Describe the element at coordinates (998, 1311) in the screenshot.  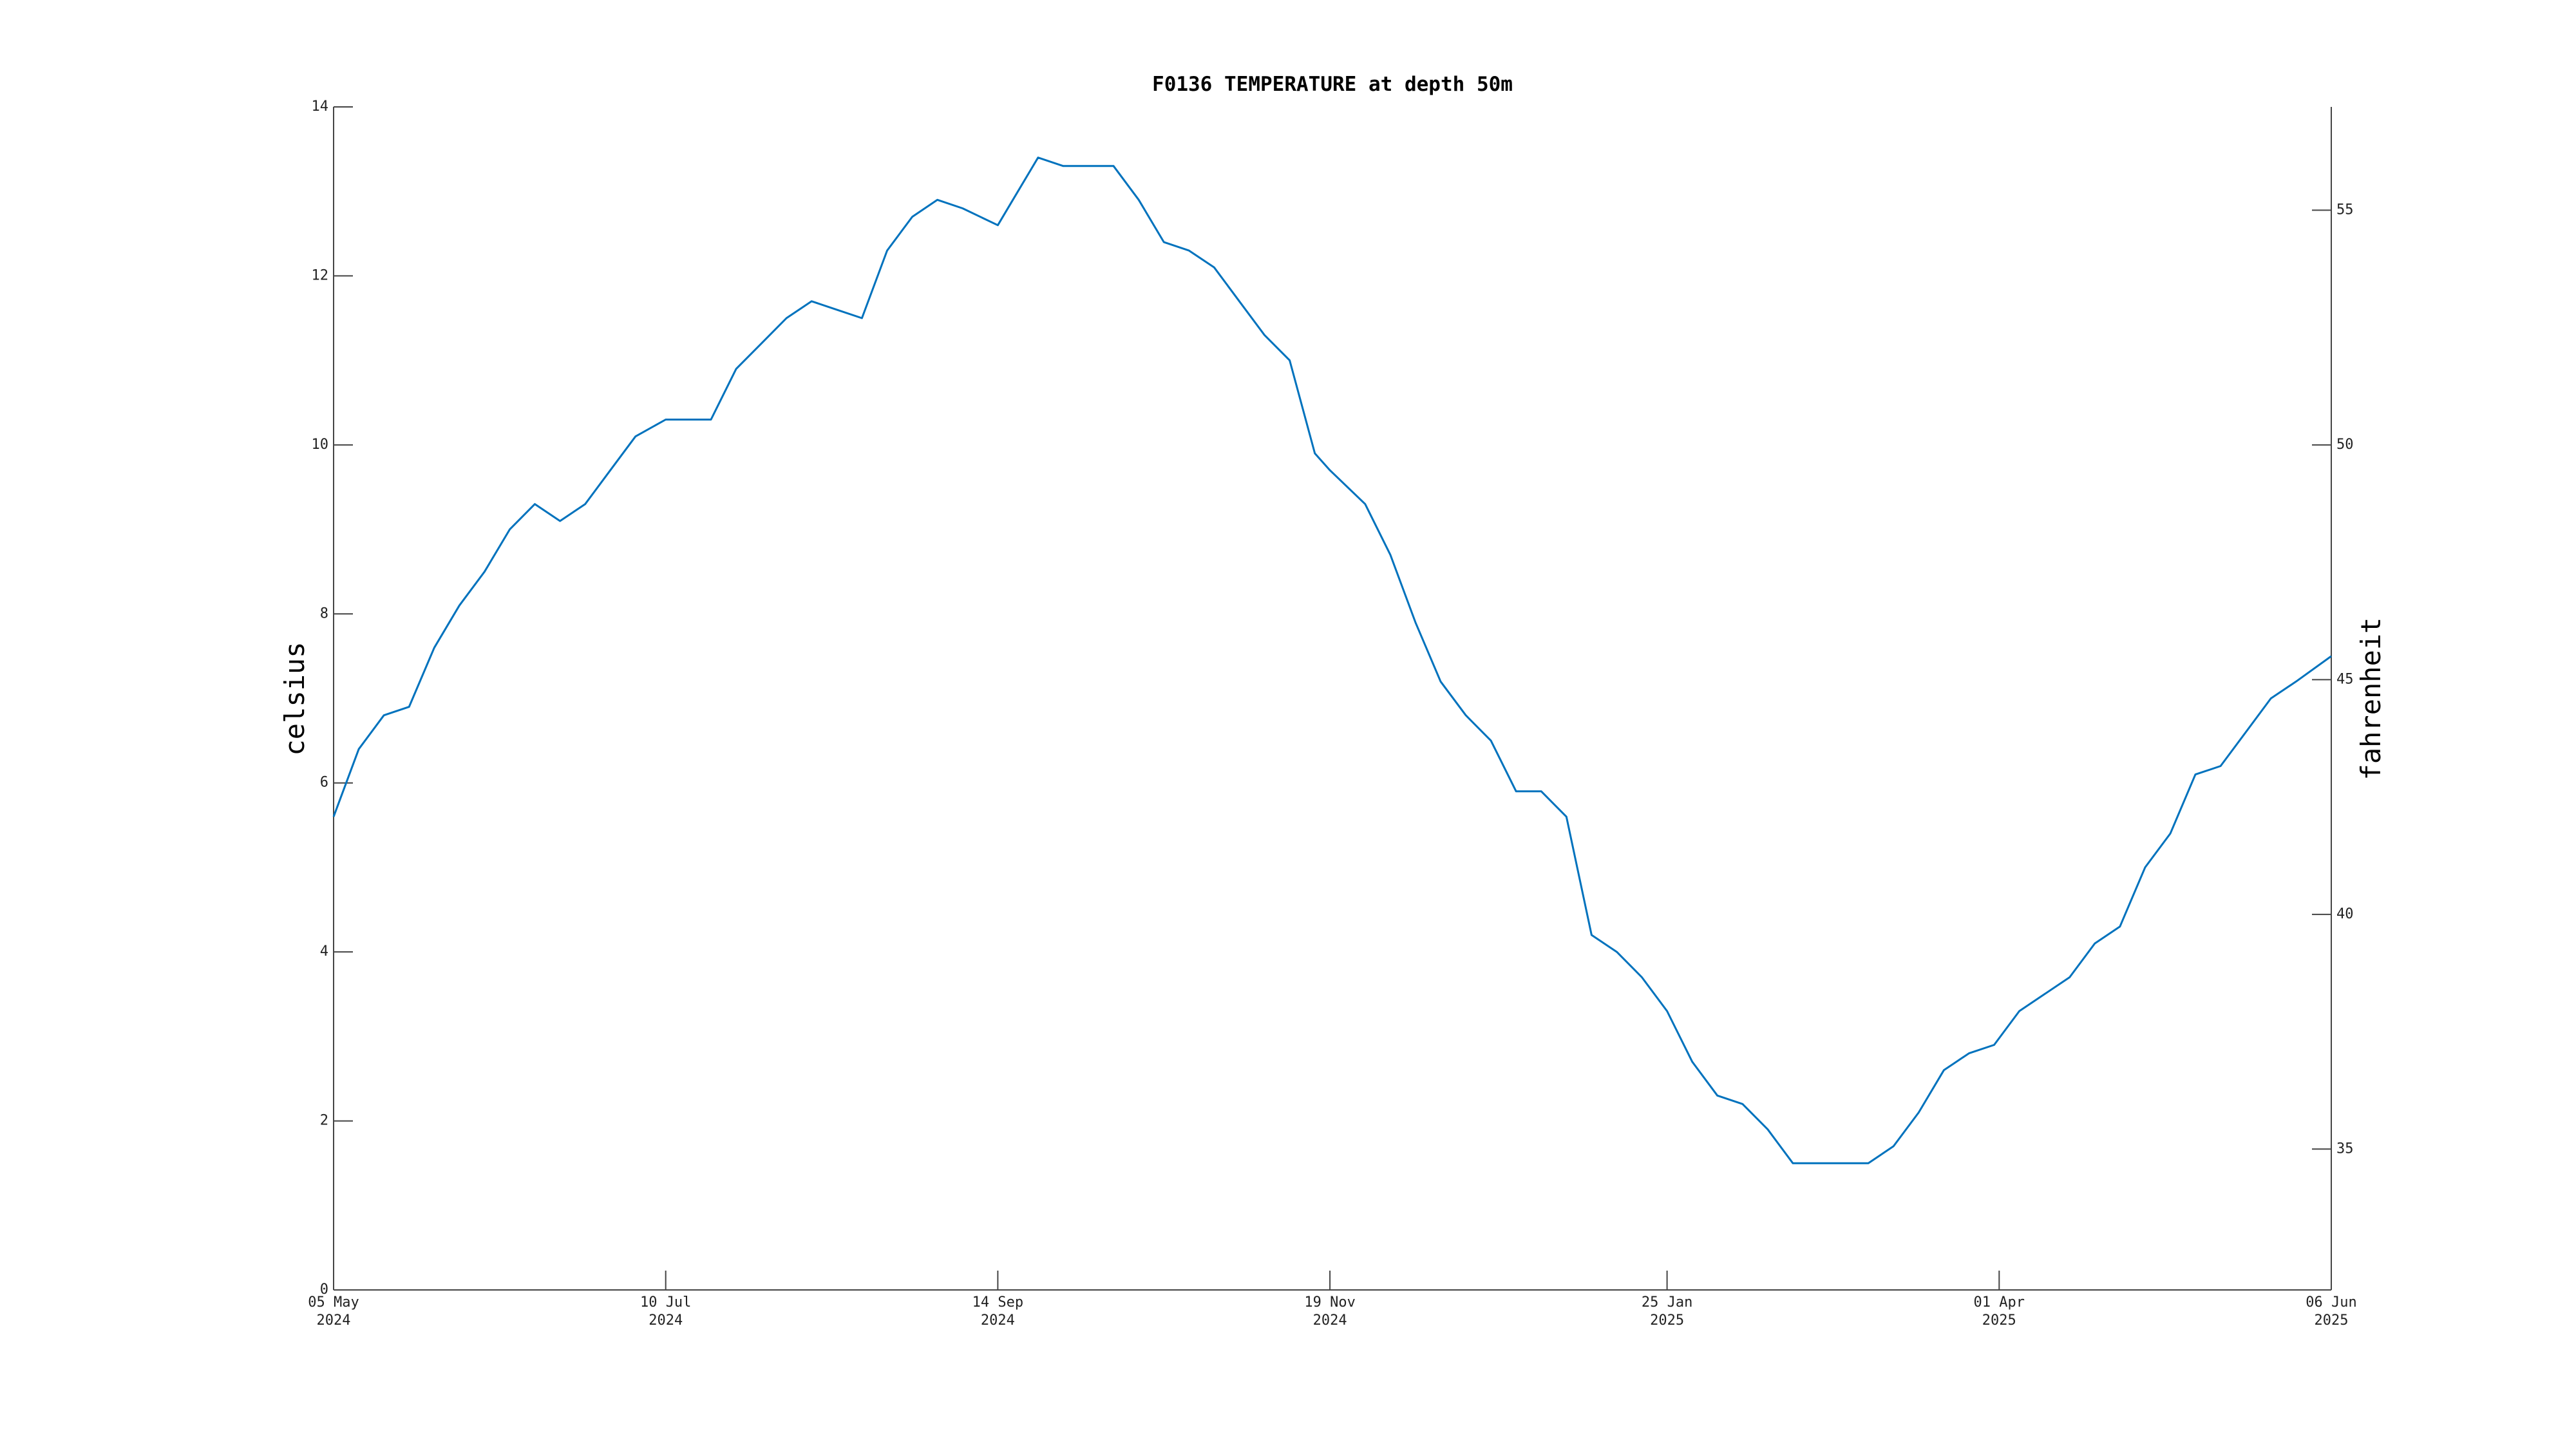
I see `x-tick-label: 14 Sep 2024` at that location.